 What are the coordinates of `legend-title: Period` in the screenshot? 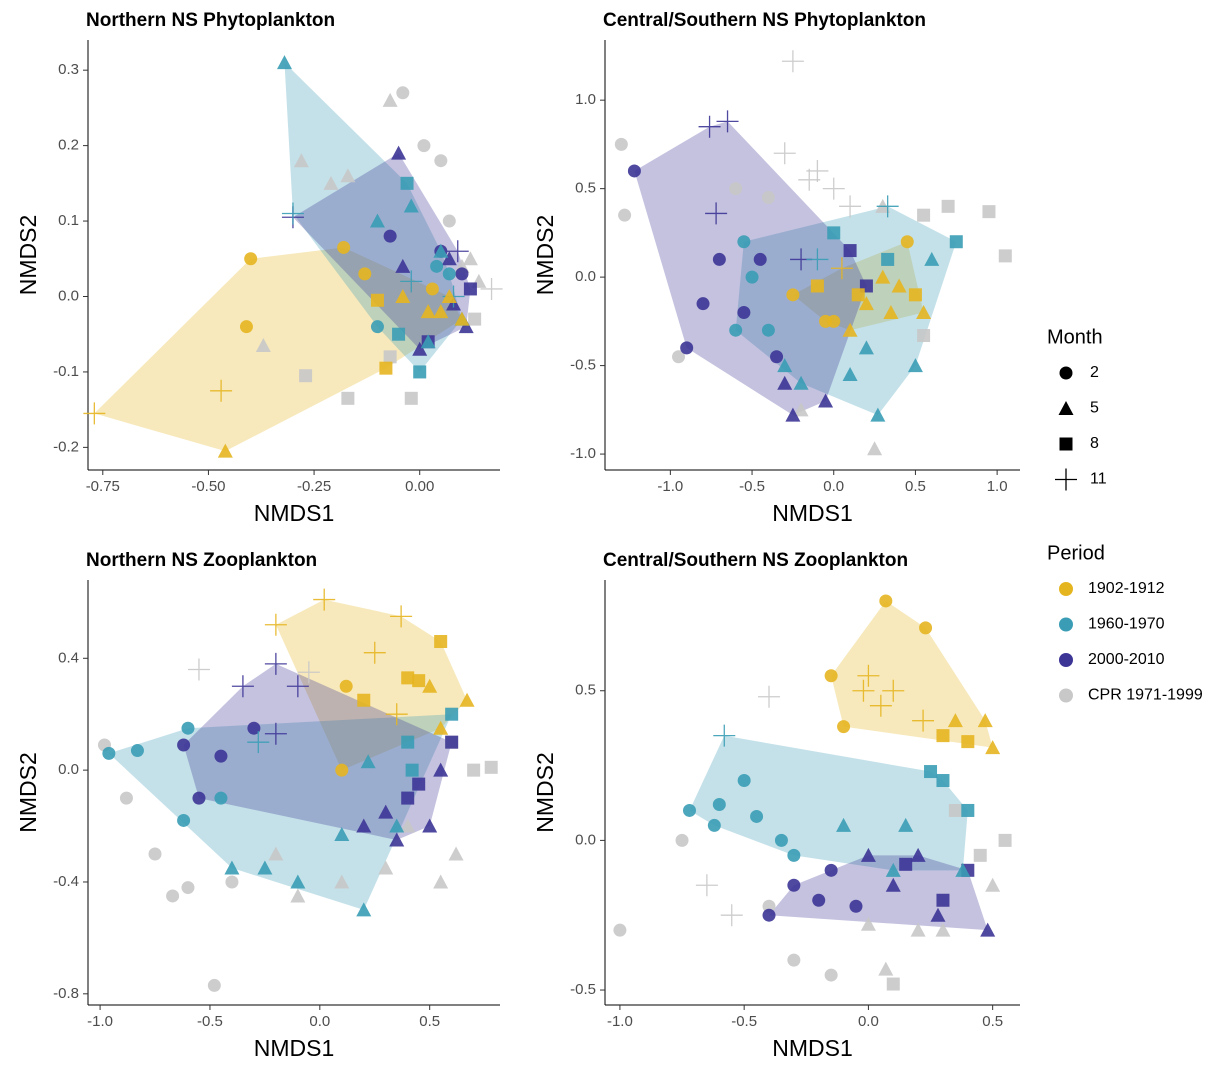 It's located at (1076, 553).